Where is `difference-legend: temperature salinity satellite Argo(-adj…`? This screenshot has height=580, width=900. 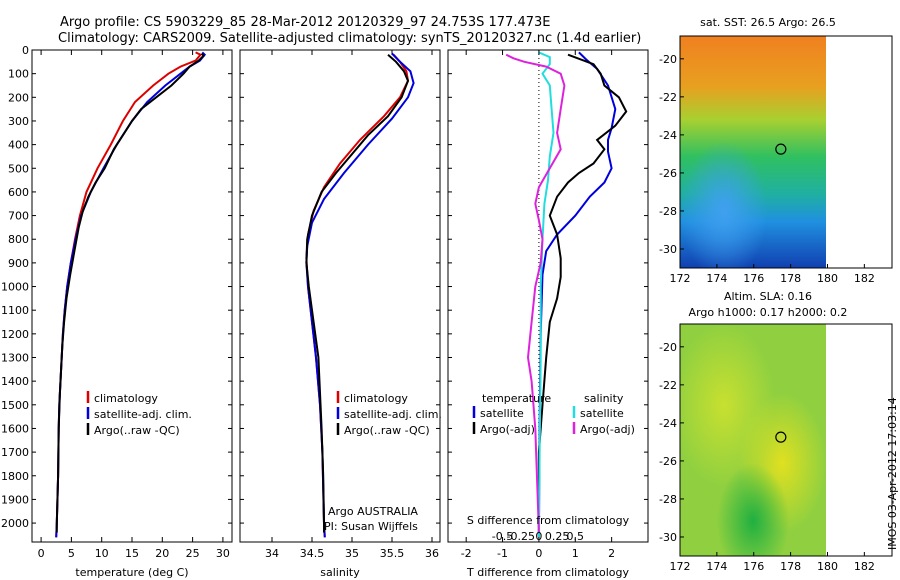
difference-legend: temperature salinity satellite Argo(-adj… is located at coordinates (553, 414).